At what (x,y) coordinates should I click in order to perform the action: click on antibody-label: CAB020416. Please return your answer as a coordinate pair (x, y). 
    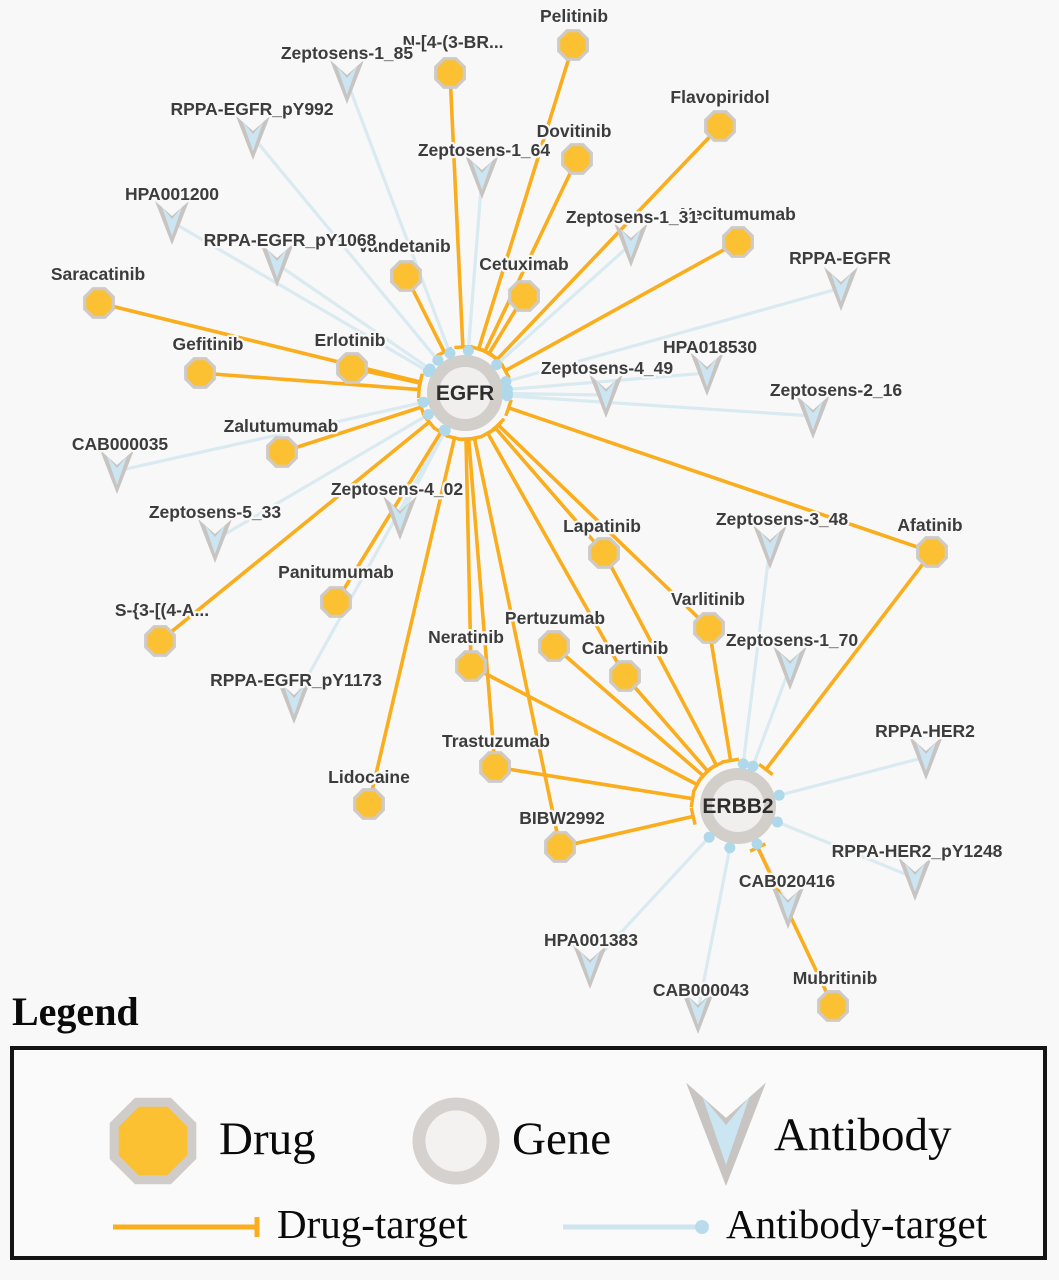
    Looking at the image, I should click on (787, 881).